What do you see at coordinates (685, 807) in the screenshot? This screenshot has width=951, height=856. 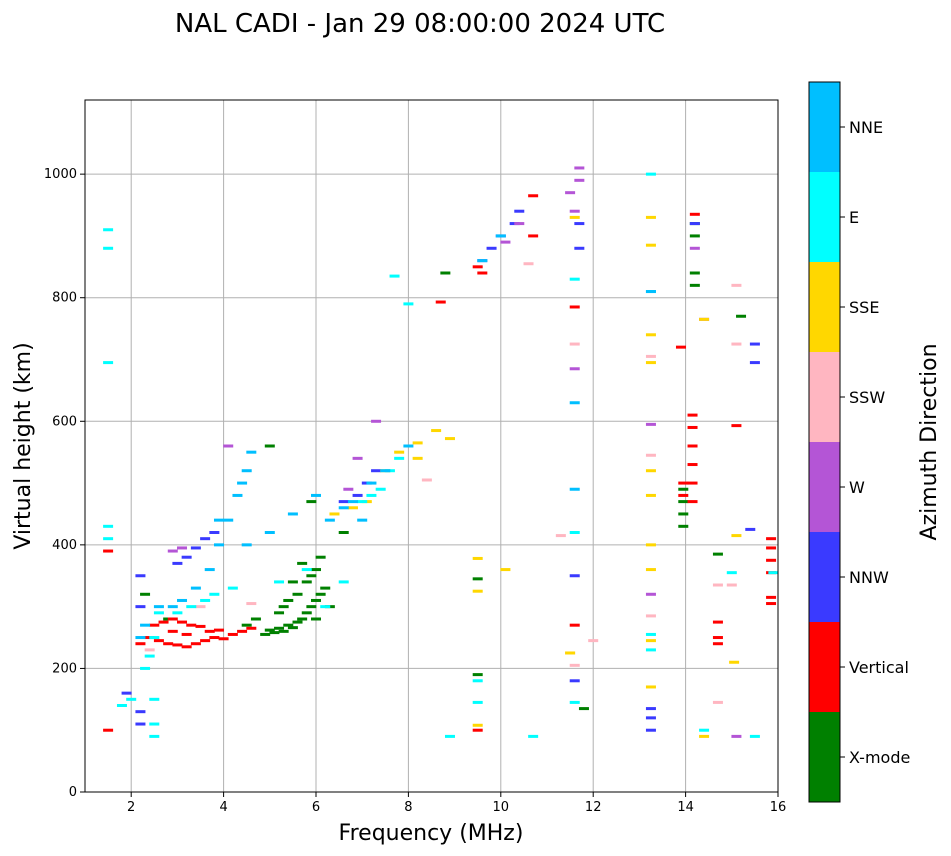 I see `x-tick-label: 14` at bounding box center [685, 807].